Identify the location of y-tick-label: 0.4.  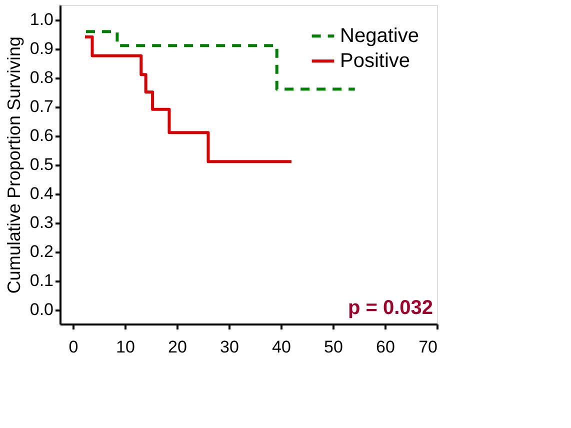
(42, 193).